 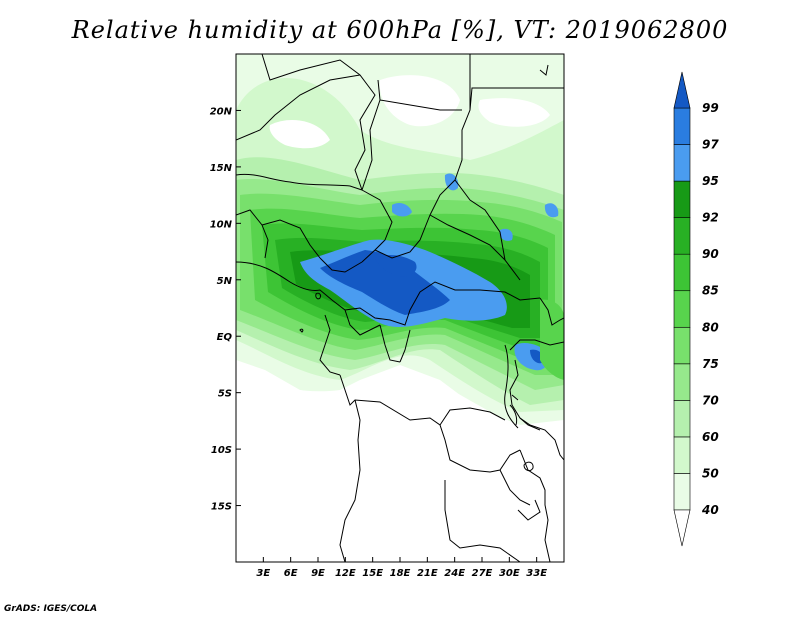 What do you see at coordinates (345, 573) in the screenshot?
I see `x-tick-label: 12E` at bounding box center [345, 573].